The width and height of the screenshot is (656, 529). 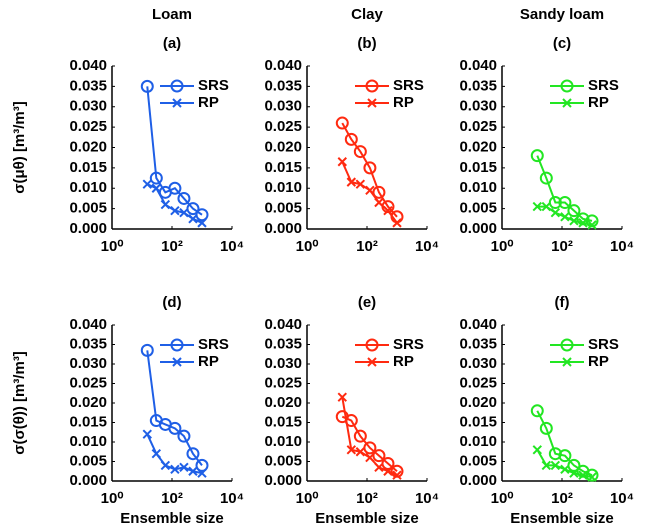 I want to click on x-tick-label: 10⁰, so click(x=307, y=498).